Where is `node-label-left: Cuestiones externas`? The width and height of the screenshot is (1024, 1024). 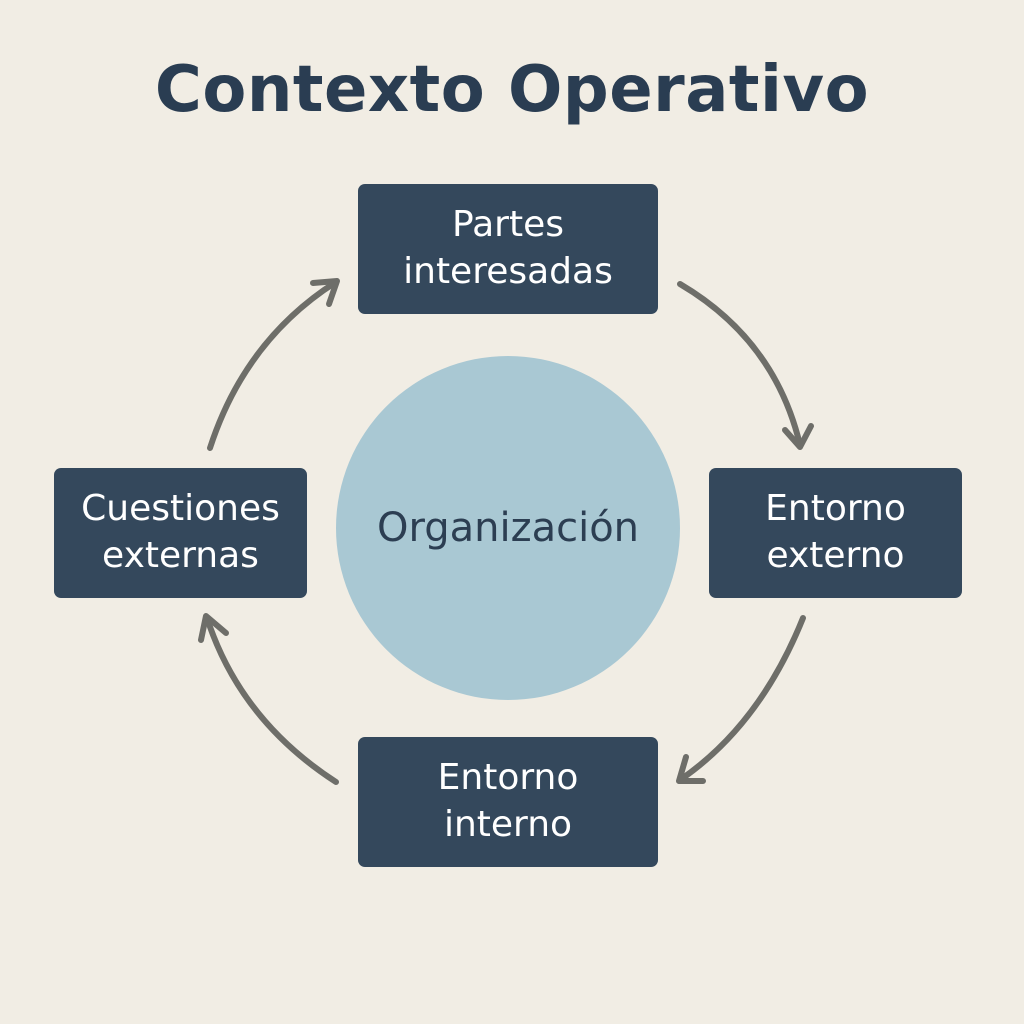 node-label-left: Cuestiones externas is located at coordinates (180, 532).